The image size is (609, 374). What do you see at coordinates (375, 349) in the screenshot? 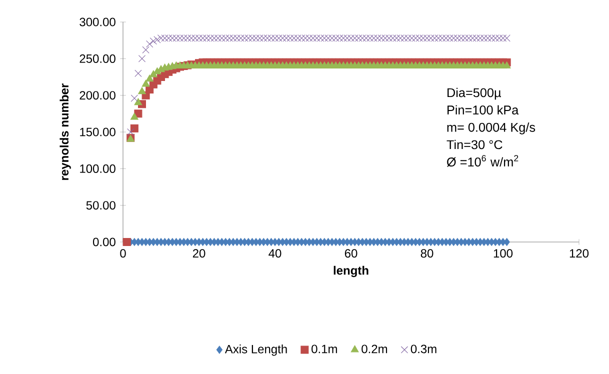
I see `legend-label: 0.2m` at bounding box center [375, 349].